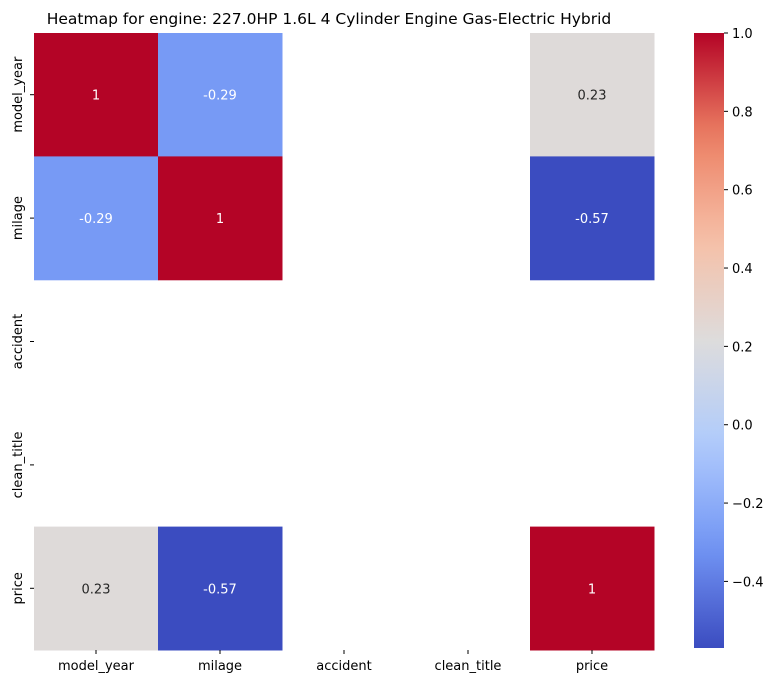 The image size is (776, 682). I want to click on colorbar-tick-label: −0.4, so click(748, 582).